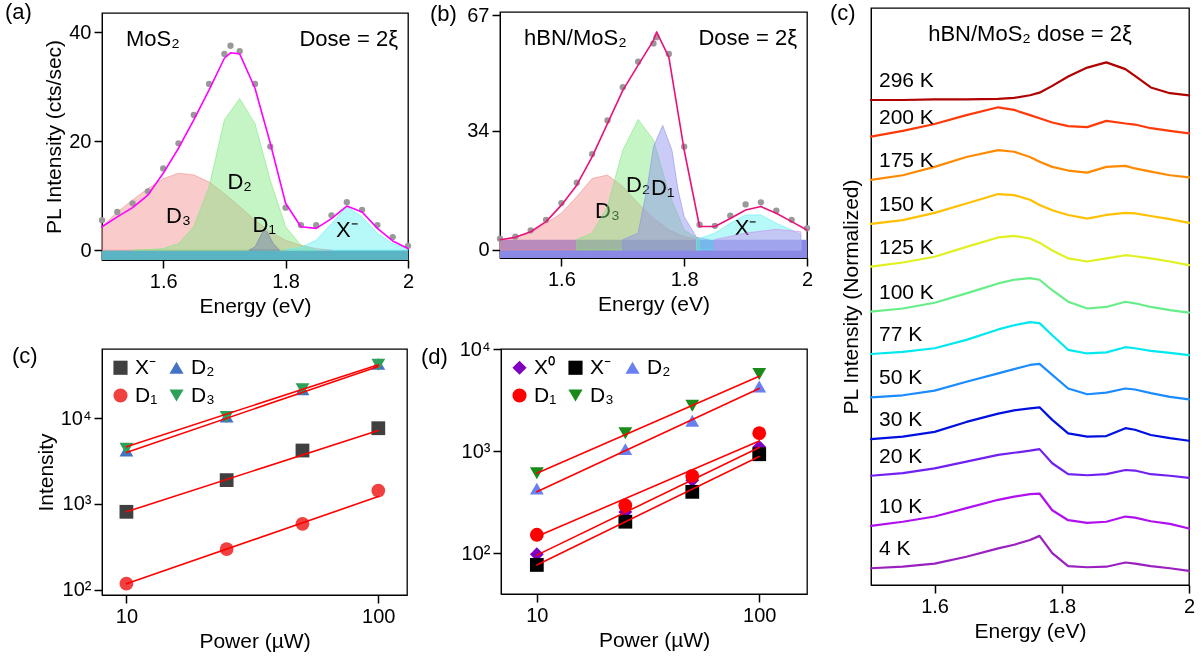 The image size is (1202, 657). Describe the element at coordinates (153, 38) in the screenshot. I see `annotation: MoS₂` at that location.